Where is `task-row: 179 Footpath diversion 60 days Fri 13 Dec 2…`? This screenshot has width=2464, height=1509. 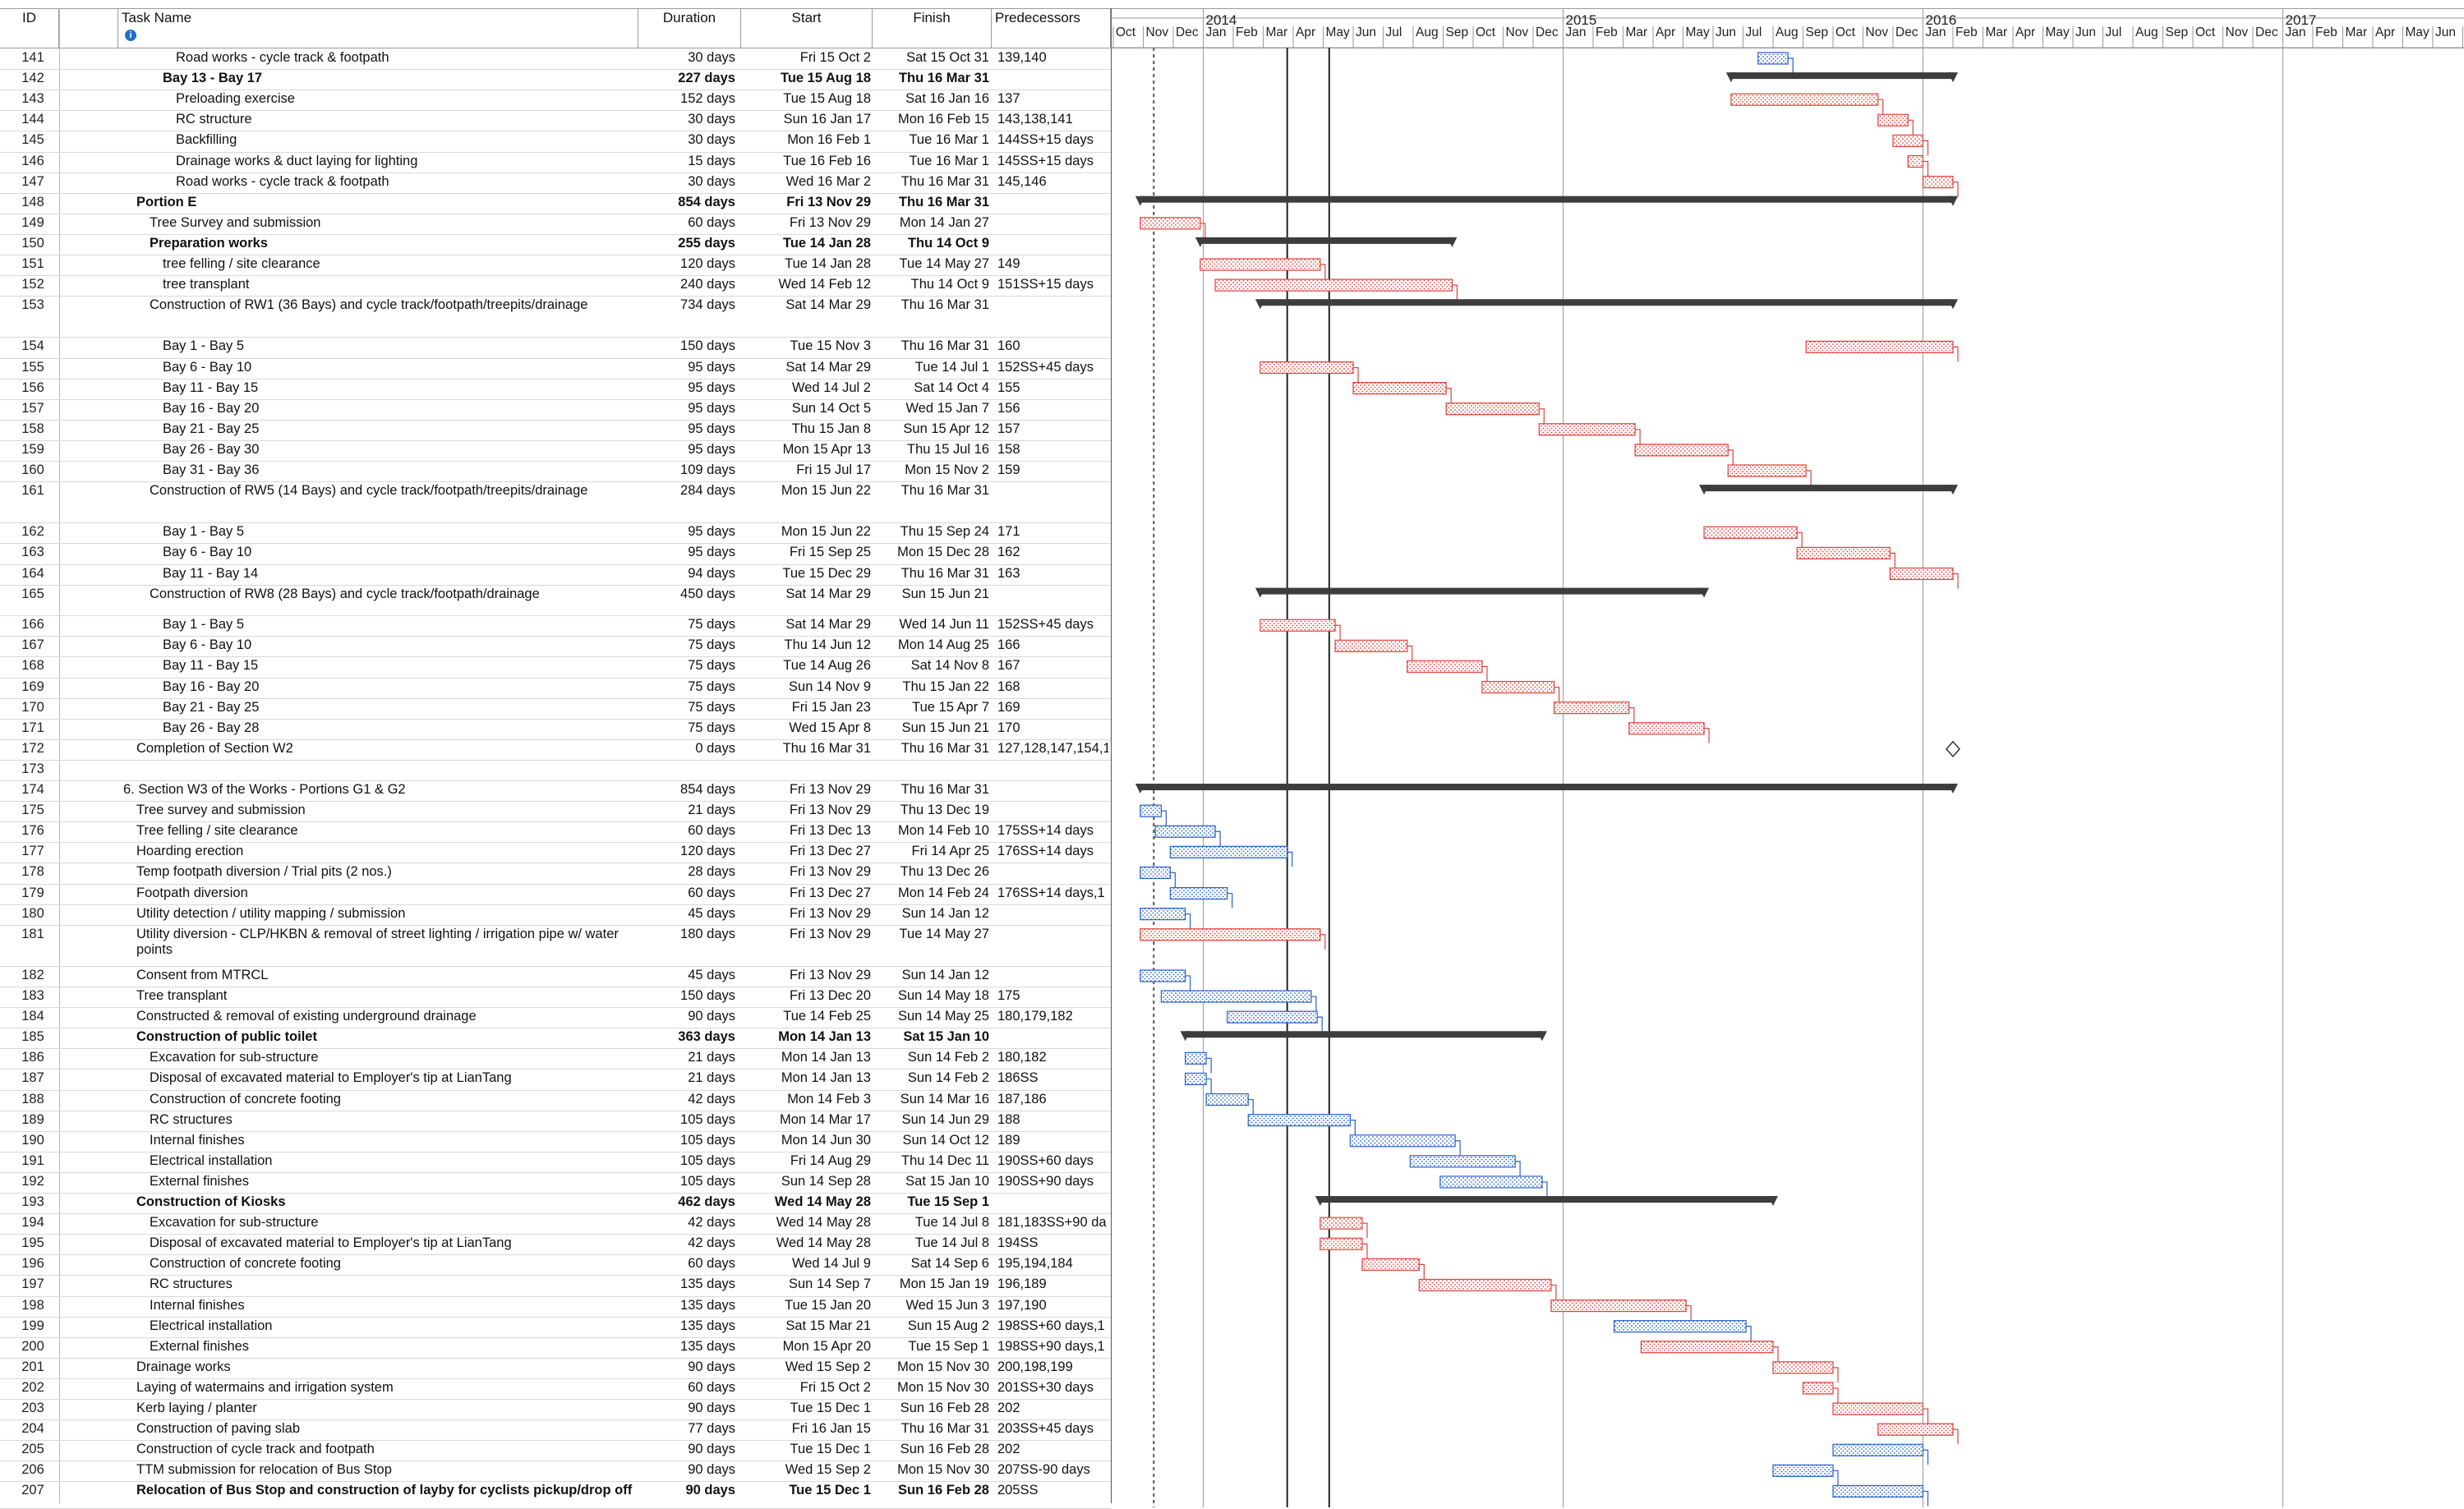 task-row: 179 Footpath diversion 60 days Fri 13 Dec 2… is located at coordinates (556, 894).